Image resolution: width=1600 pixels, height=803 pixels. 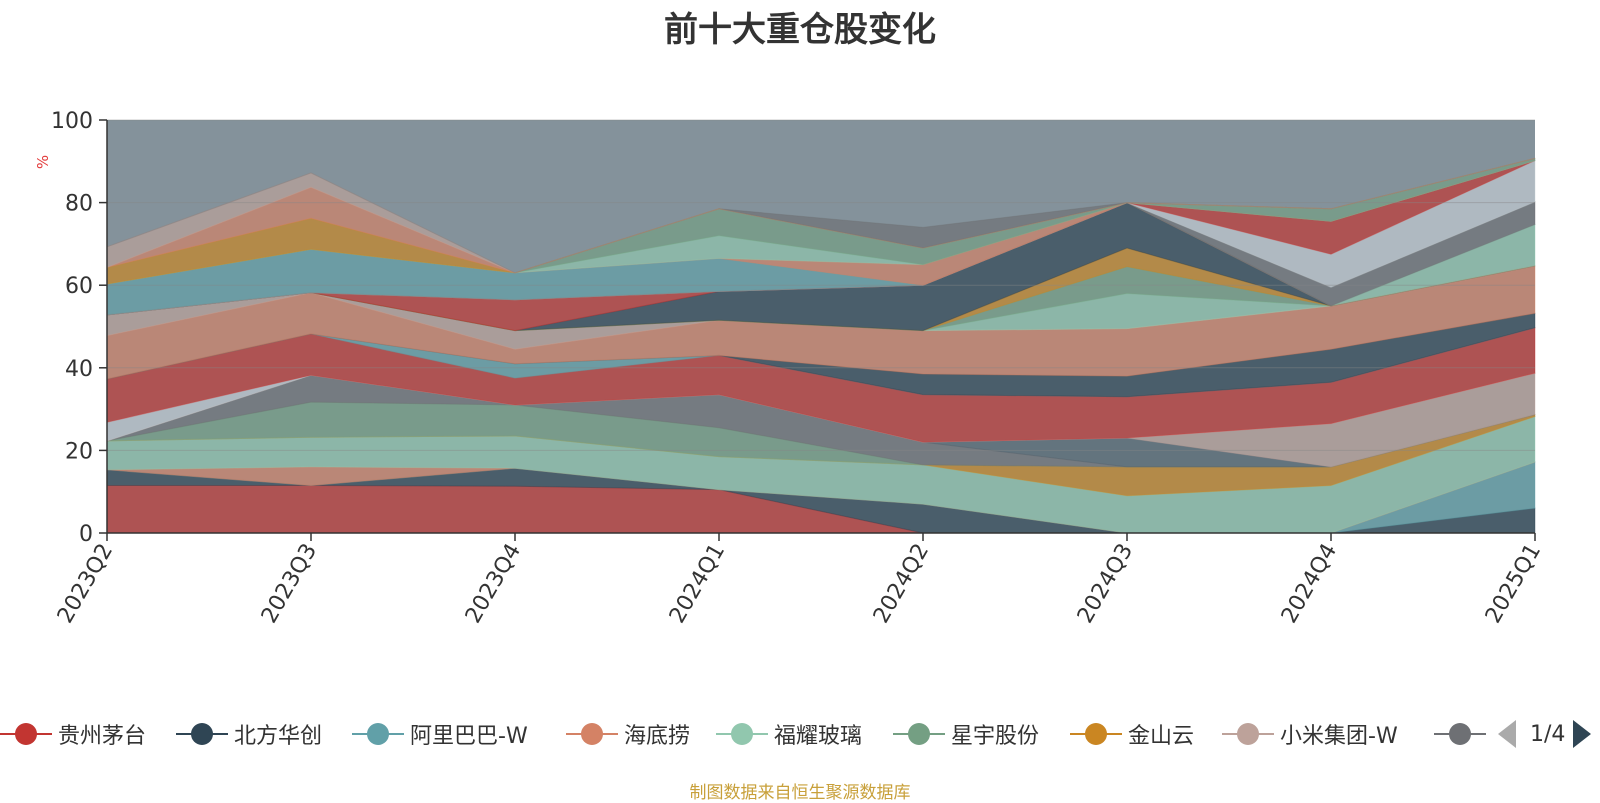 What do you see at coordinates (278, 736) in the screenshot?
I see `legend-label: 北方华创` at bounding box center [278, 736].